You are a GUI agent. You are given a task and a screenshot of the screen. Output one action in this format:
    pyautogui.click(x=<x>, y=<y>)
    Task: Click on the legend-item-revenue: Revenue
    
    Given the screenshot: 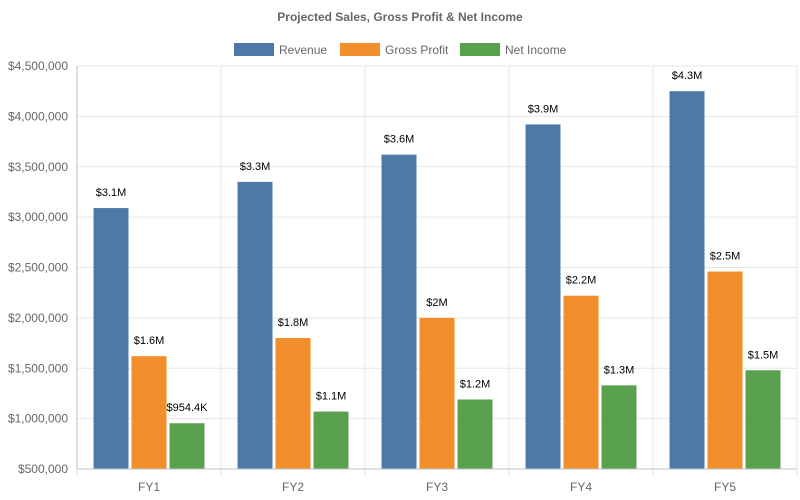 What is the action you would take?
    pyautogui.click(x=280, y=50)
    